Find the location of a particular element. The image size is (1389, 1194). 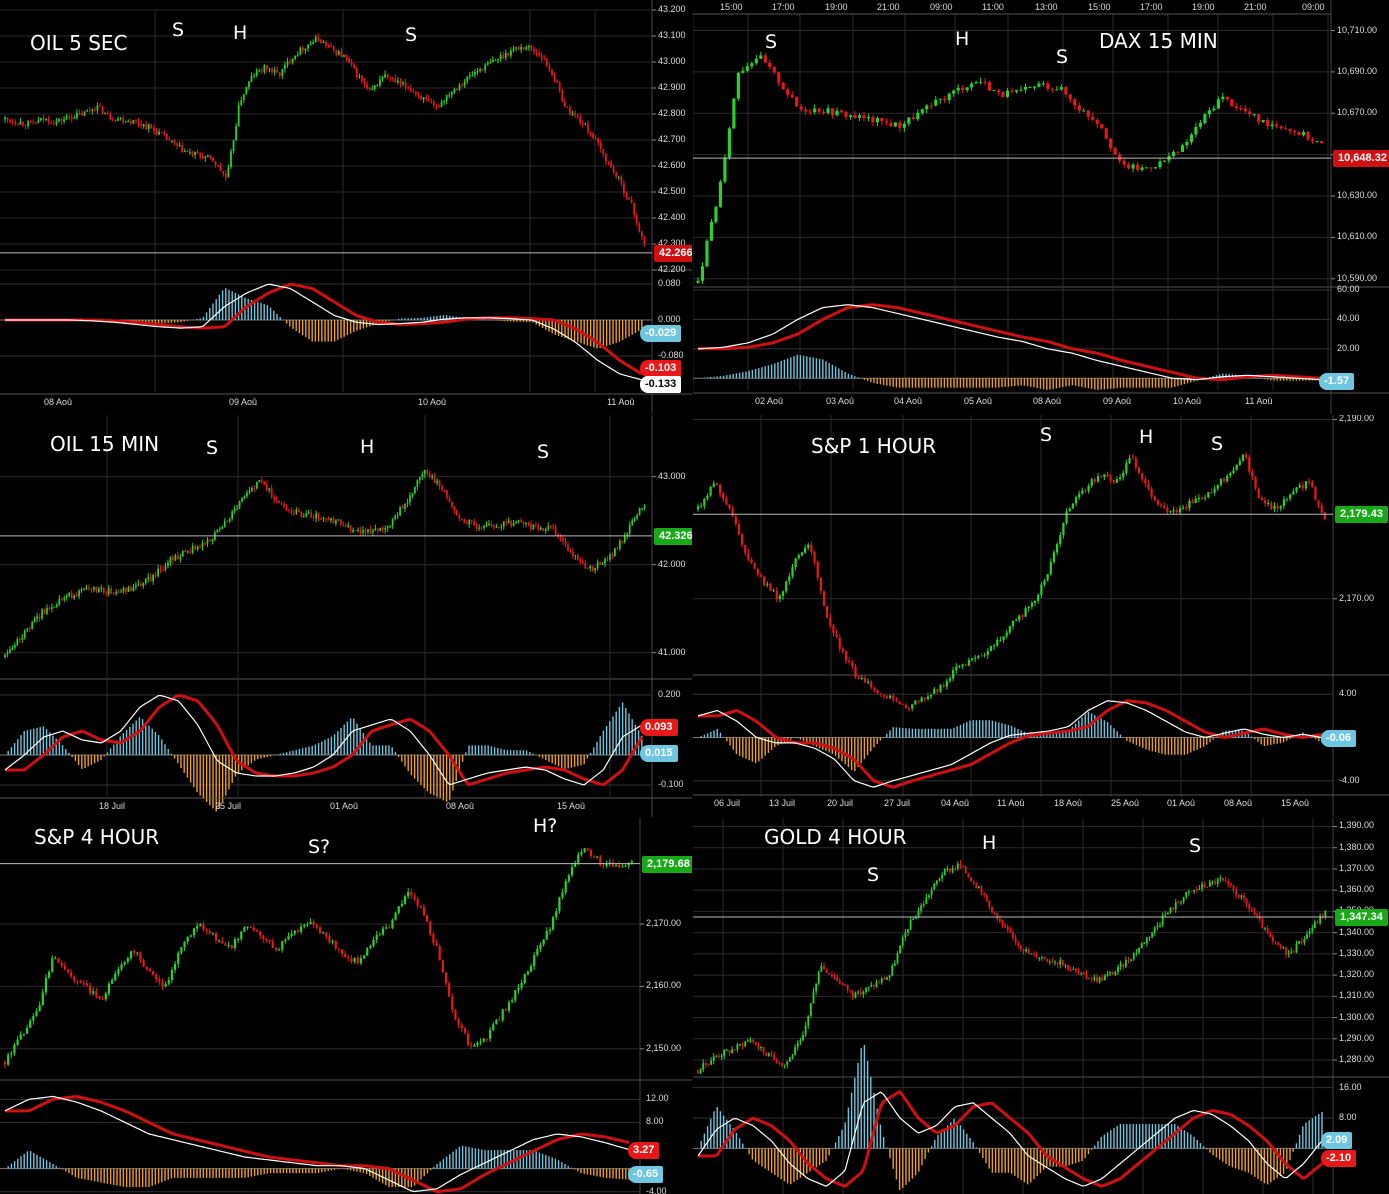

y-tick-label: 1,370.00 is located at coordinates (1357, 867).